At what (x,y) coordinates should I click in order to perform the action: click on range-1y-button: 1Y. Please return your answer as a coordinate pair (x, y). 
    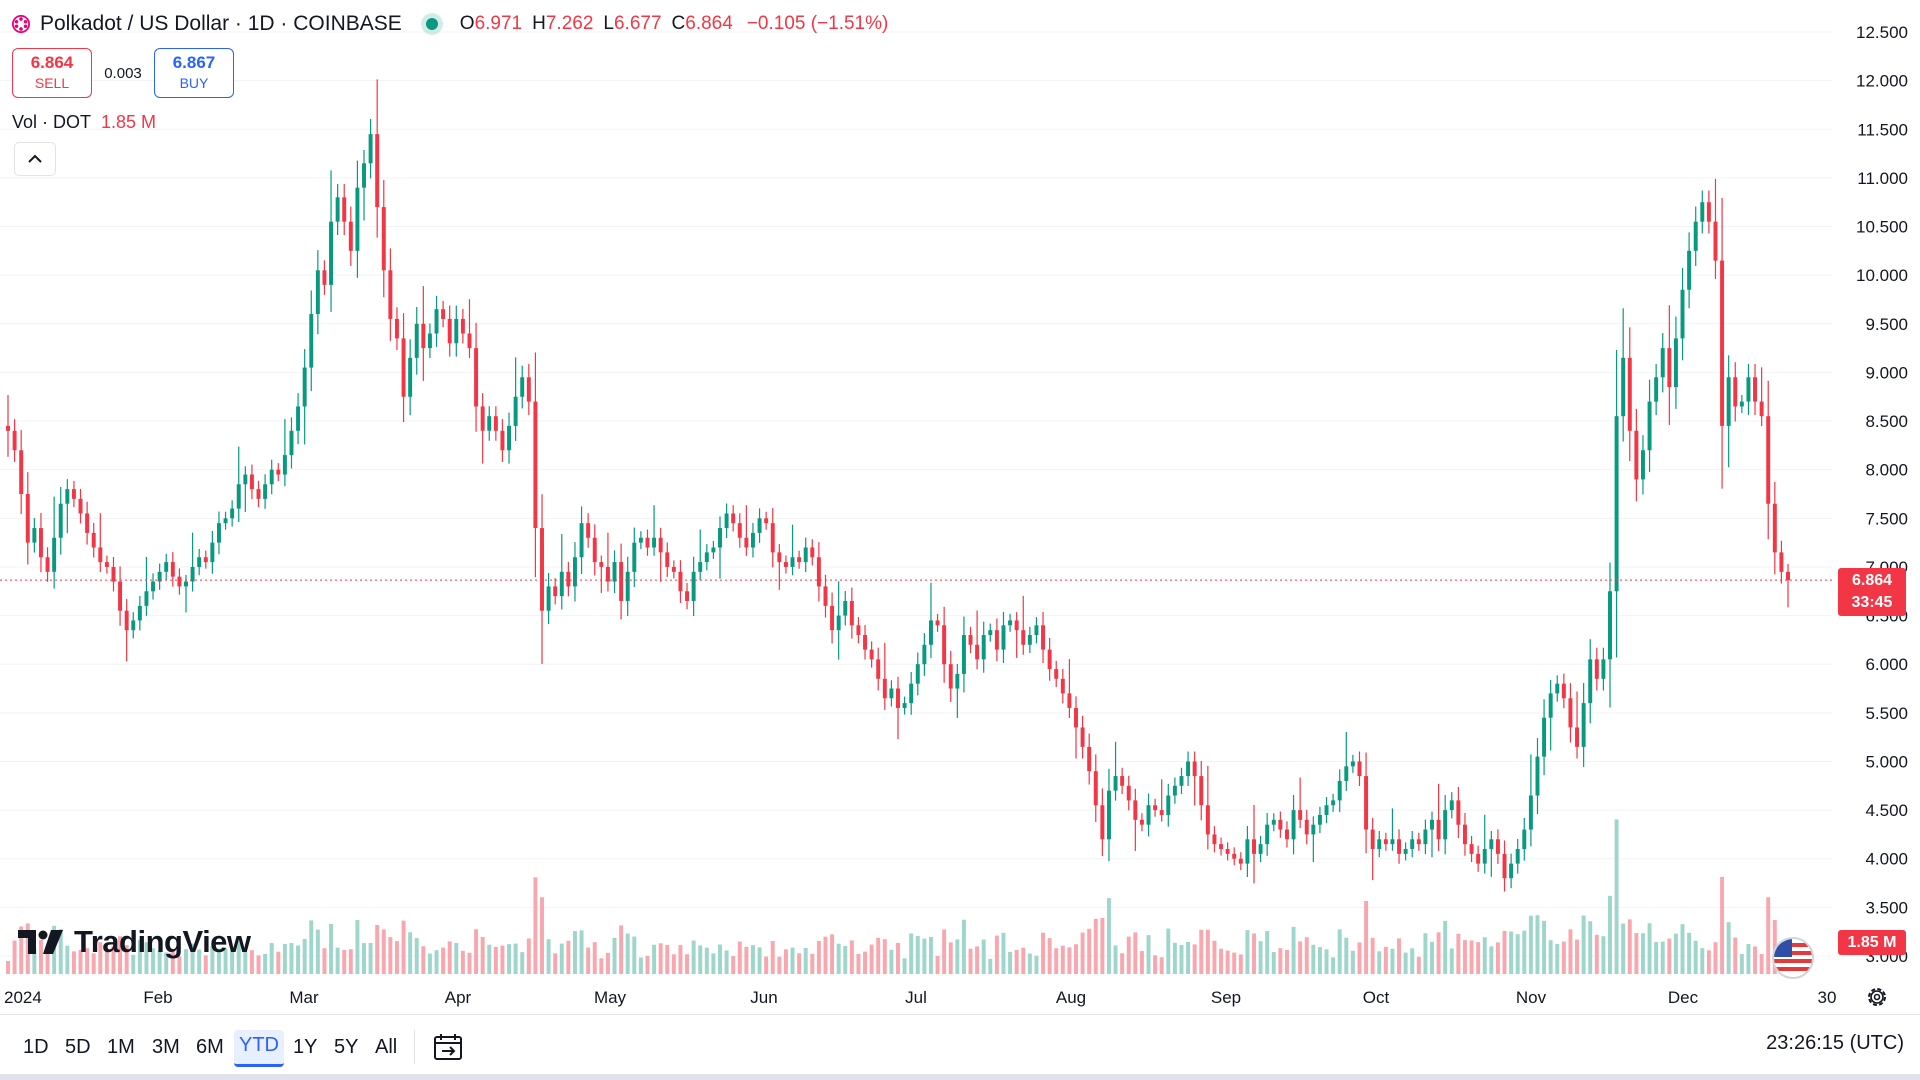
    Looking at the image, I should click on (305, 1047).